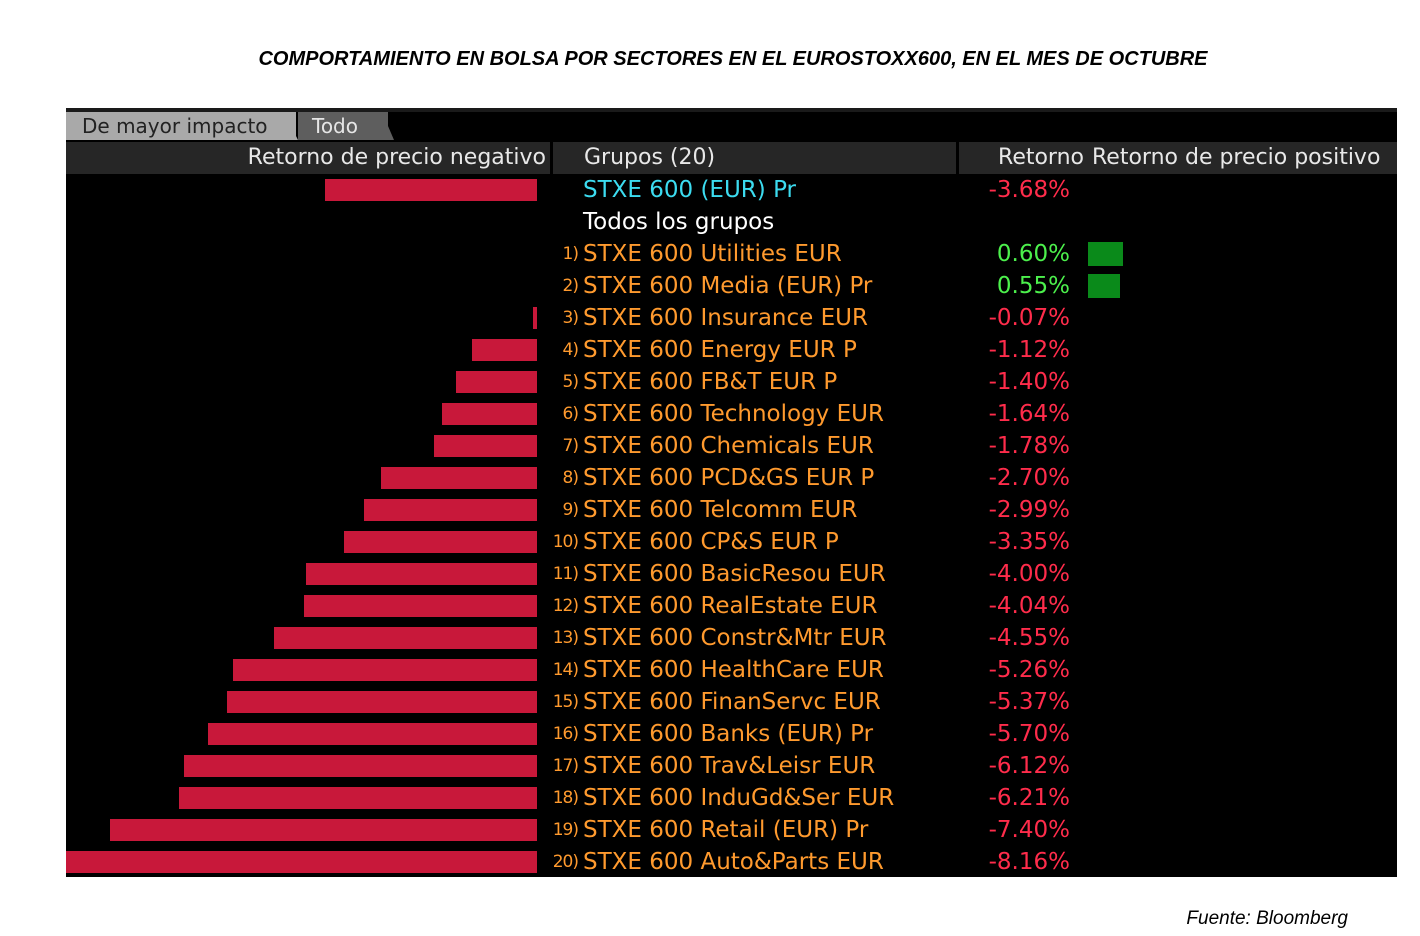  I want to click on sector-row: 19) STXE 600 Retail (EUR) Pr -7.40%, so click(731, 830).